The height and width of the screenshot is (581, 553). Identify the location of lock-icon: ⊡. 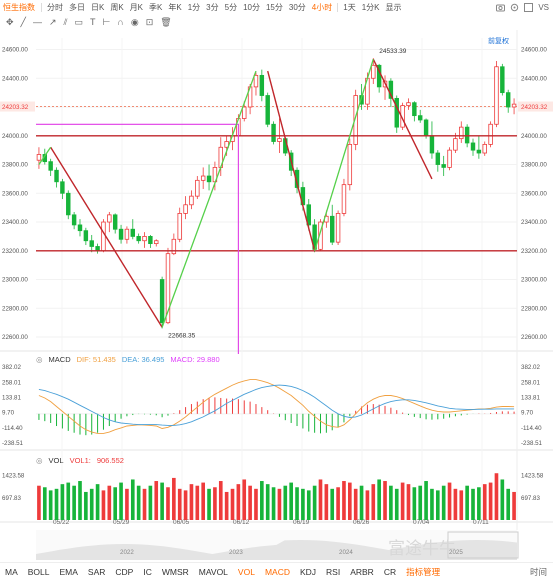
(149, 21).